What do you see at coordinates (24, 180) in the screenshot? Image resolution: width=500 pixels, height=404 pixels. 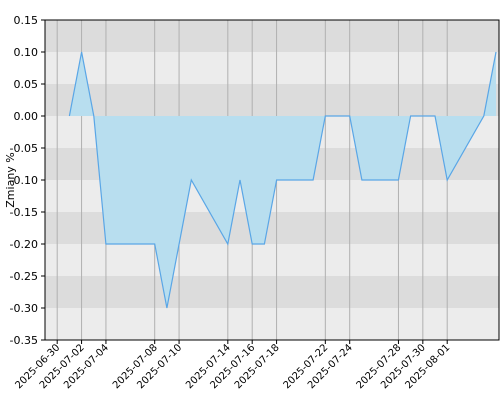 I see `y-tick-label: -0.10` at bounding box center [24, 180].